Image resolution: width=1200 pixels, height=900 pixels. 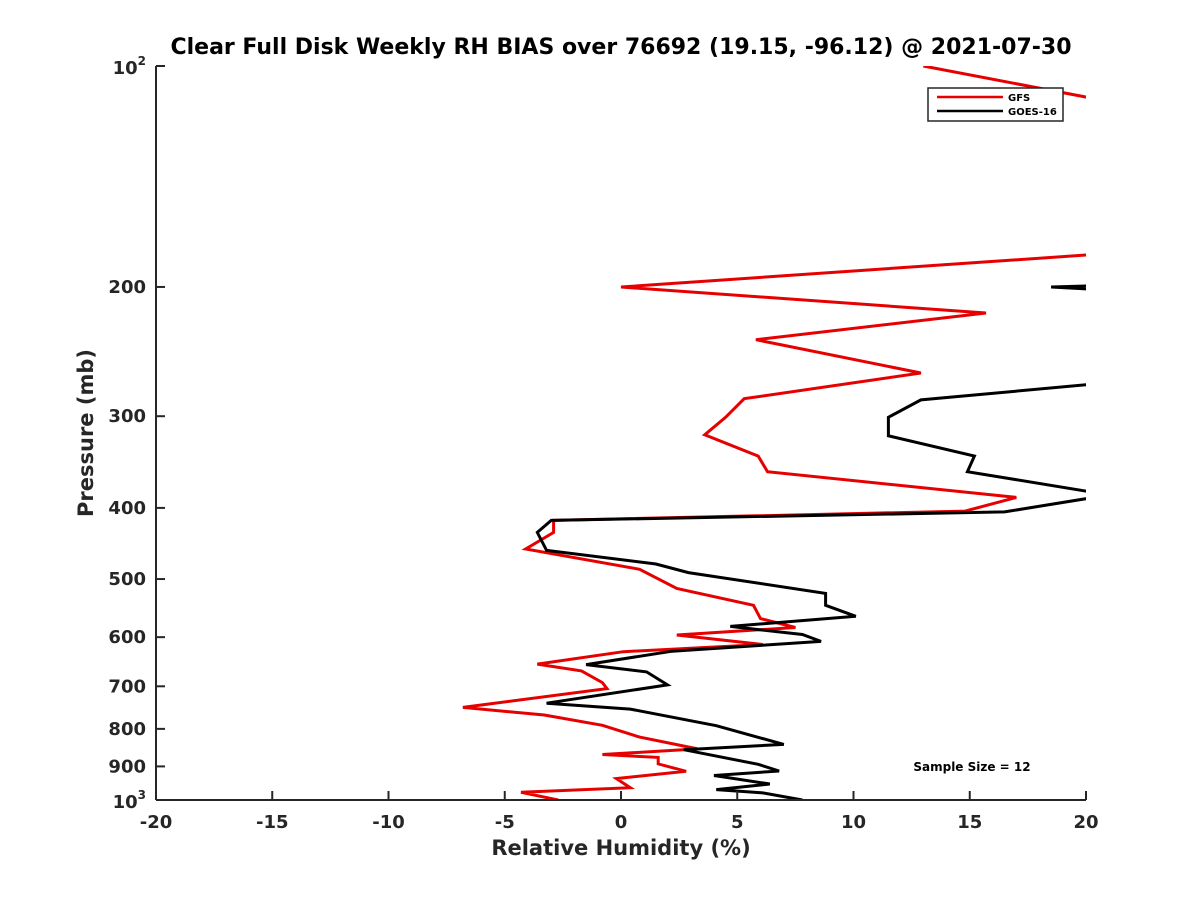 I want to click on legend-box, so click(x=995, y=104).